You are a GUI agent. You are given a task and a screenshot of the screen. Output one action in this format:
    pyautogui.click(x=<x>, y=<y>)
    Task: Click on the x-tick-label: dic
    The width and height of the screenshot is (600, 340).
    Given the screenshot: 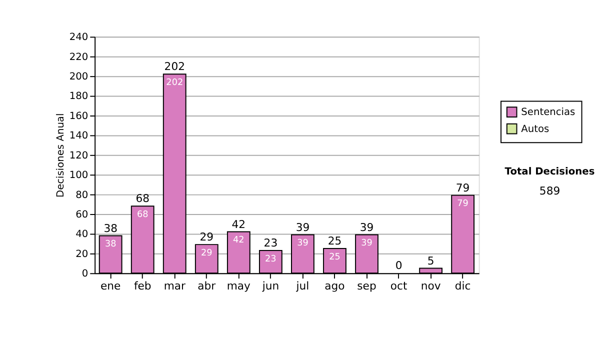 What is the action you would take?
    pyautogui.click(x=462, y=285)
    